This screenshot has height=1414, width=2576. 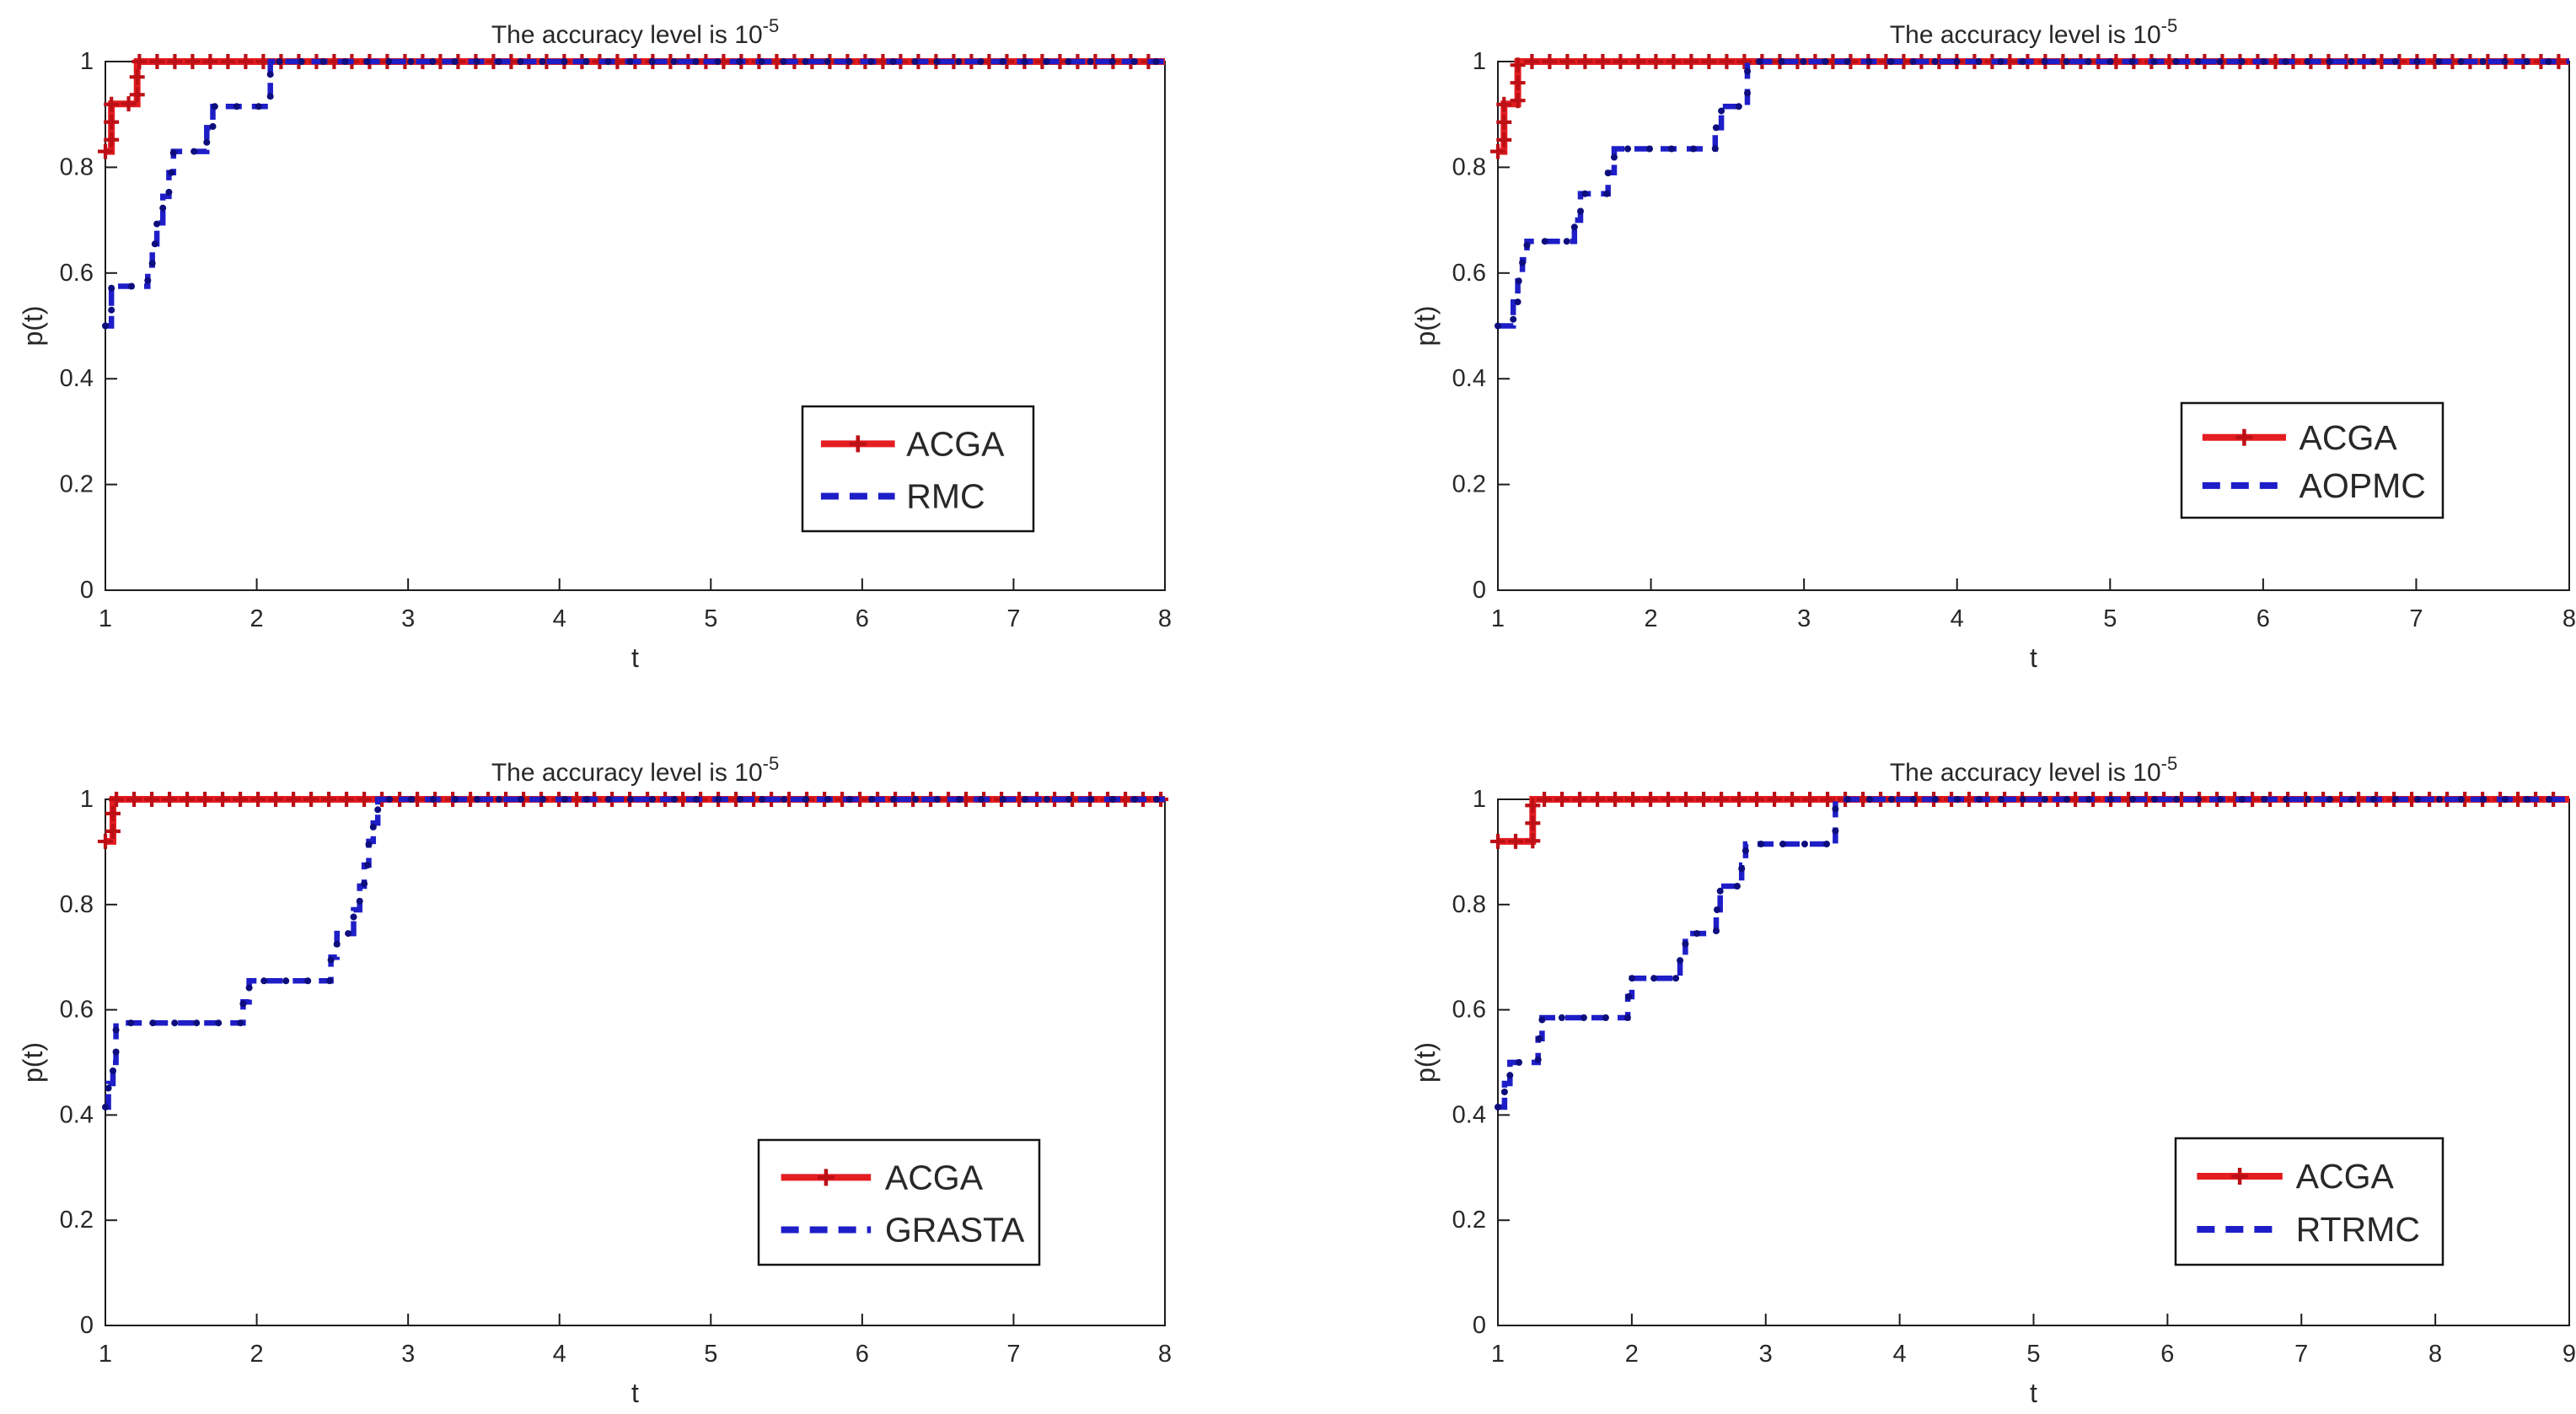 I want to click on series-rmc, so click(x=633, y=194).